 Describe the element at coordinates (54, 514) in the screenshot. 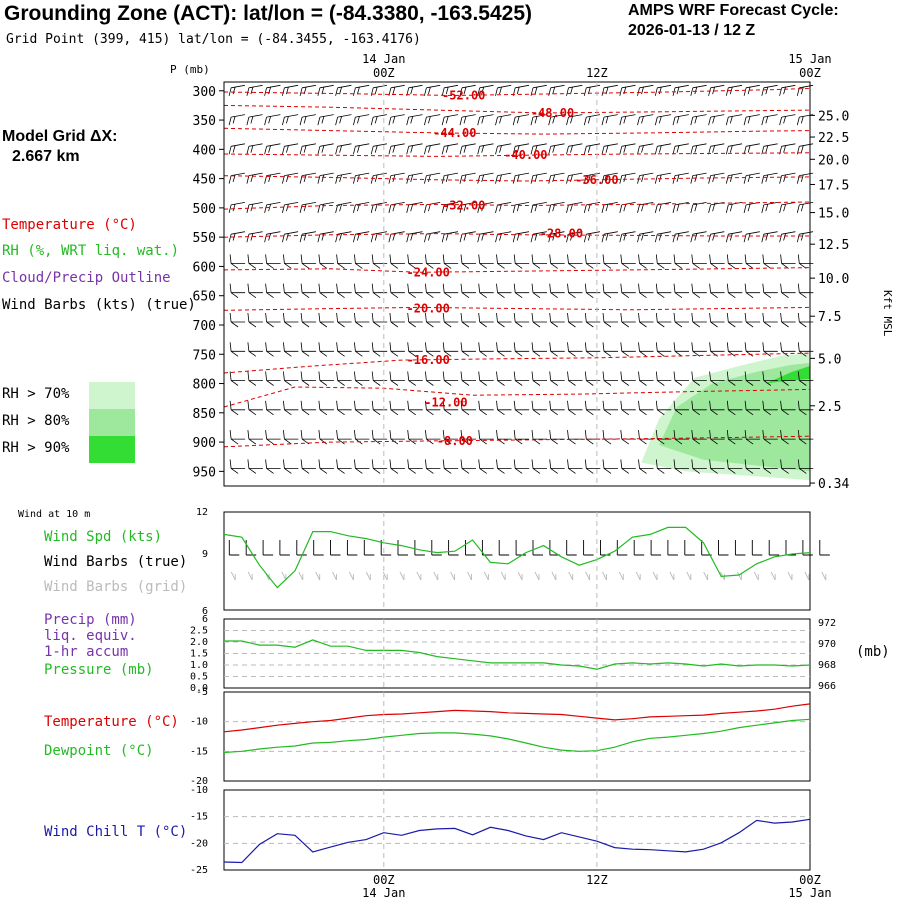

I see `wind10m-title: Wind at 10 m` at that location.